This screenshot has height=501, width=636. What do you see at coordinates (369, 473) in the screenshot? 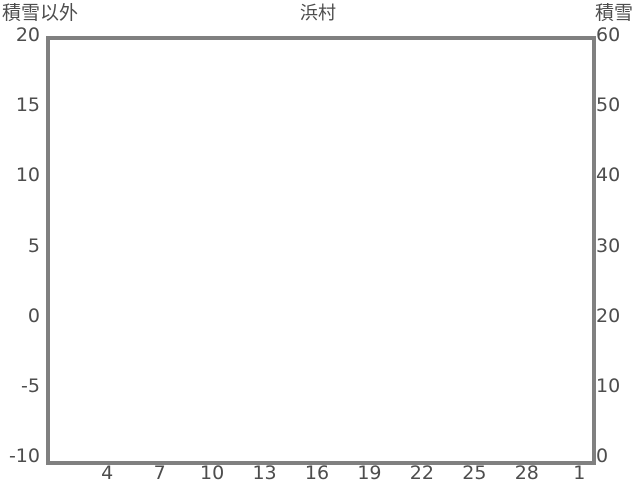
I see `x-axis-tick-label: 19` at bounding box center [369, 473].